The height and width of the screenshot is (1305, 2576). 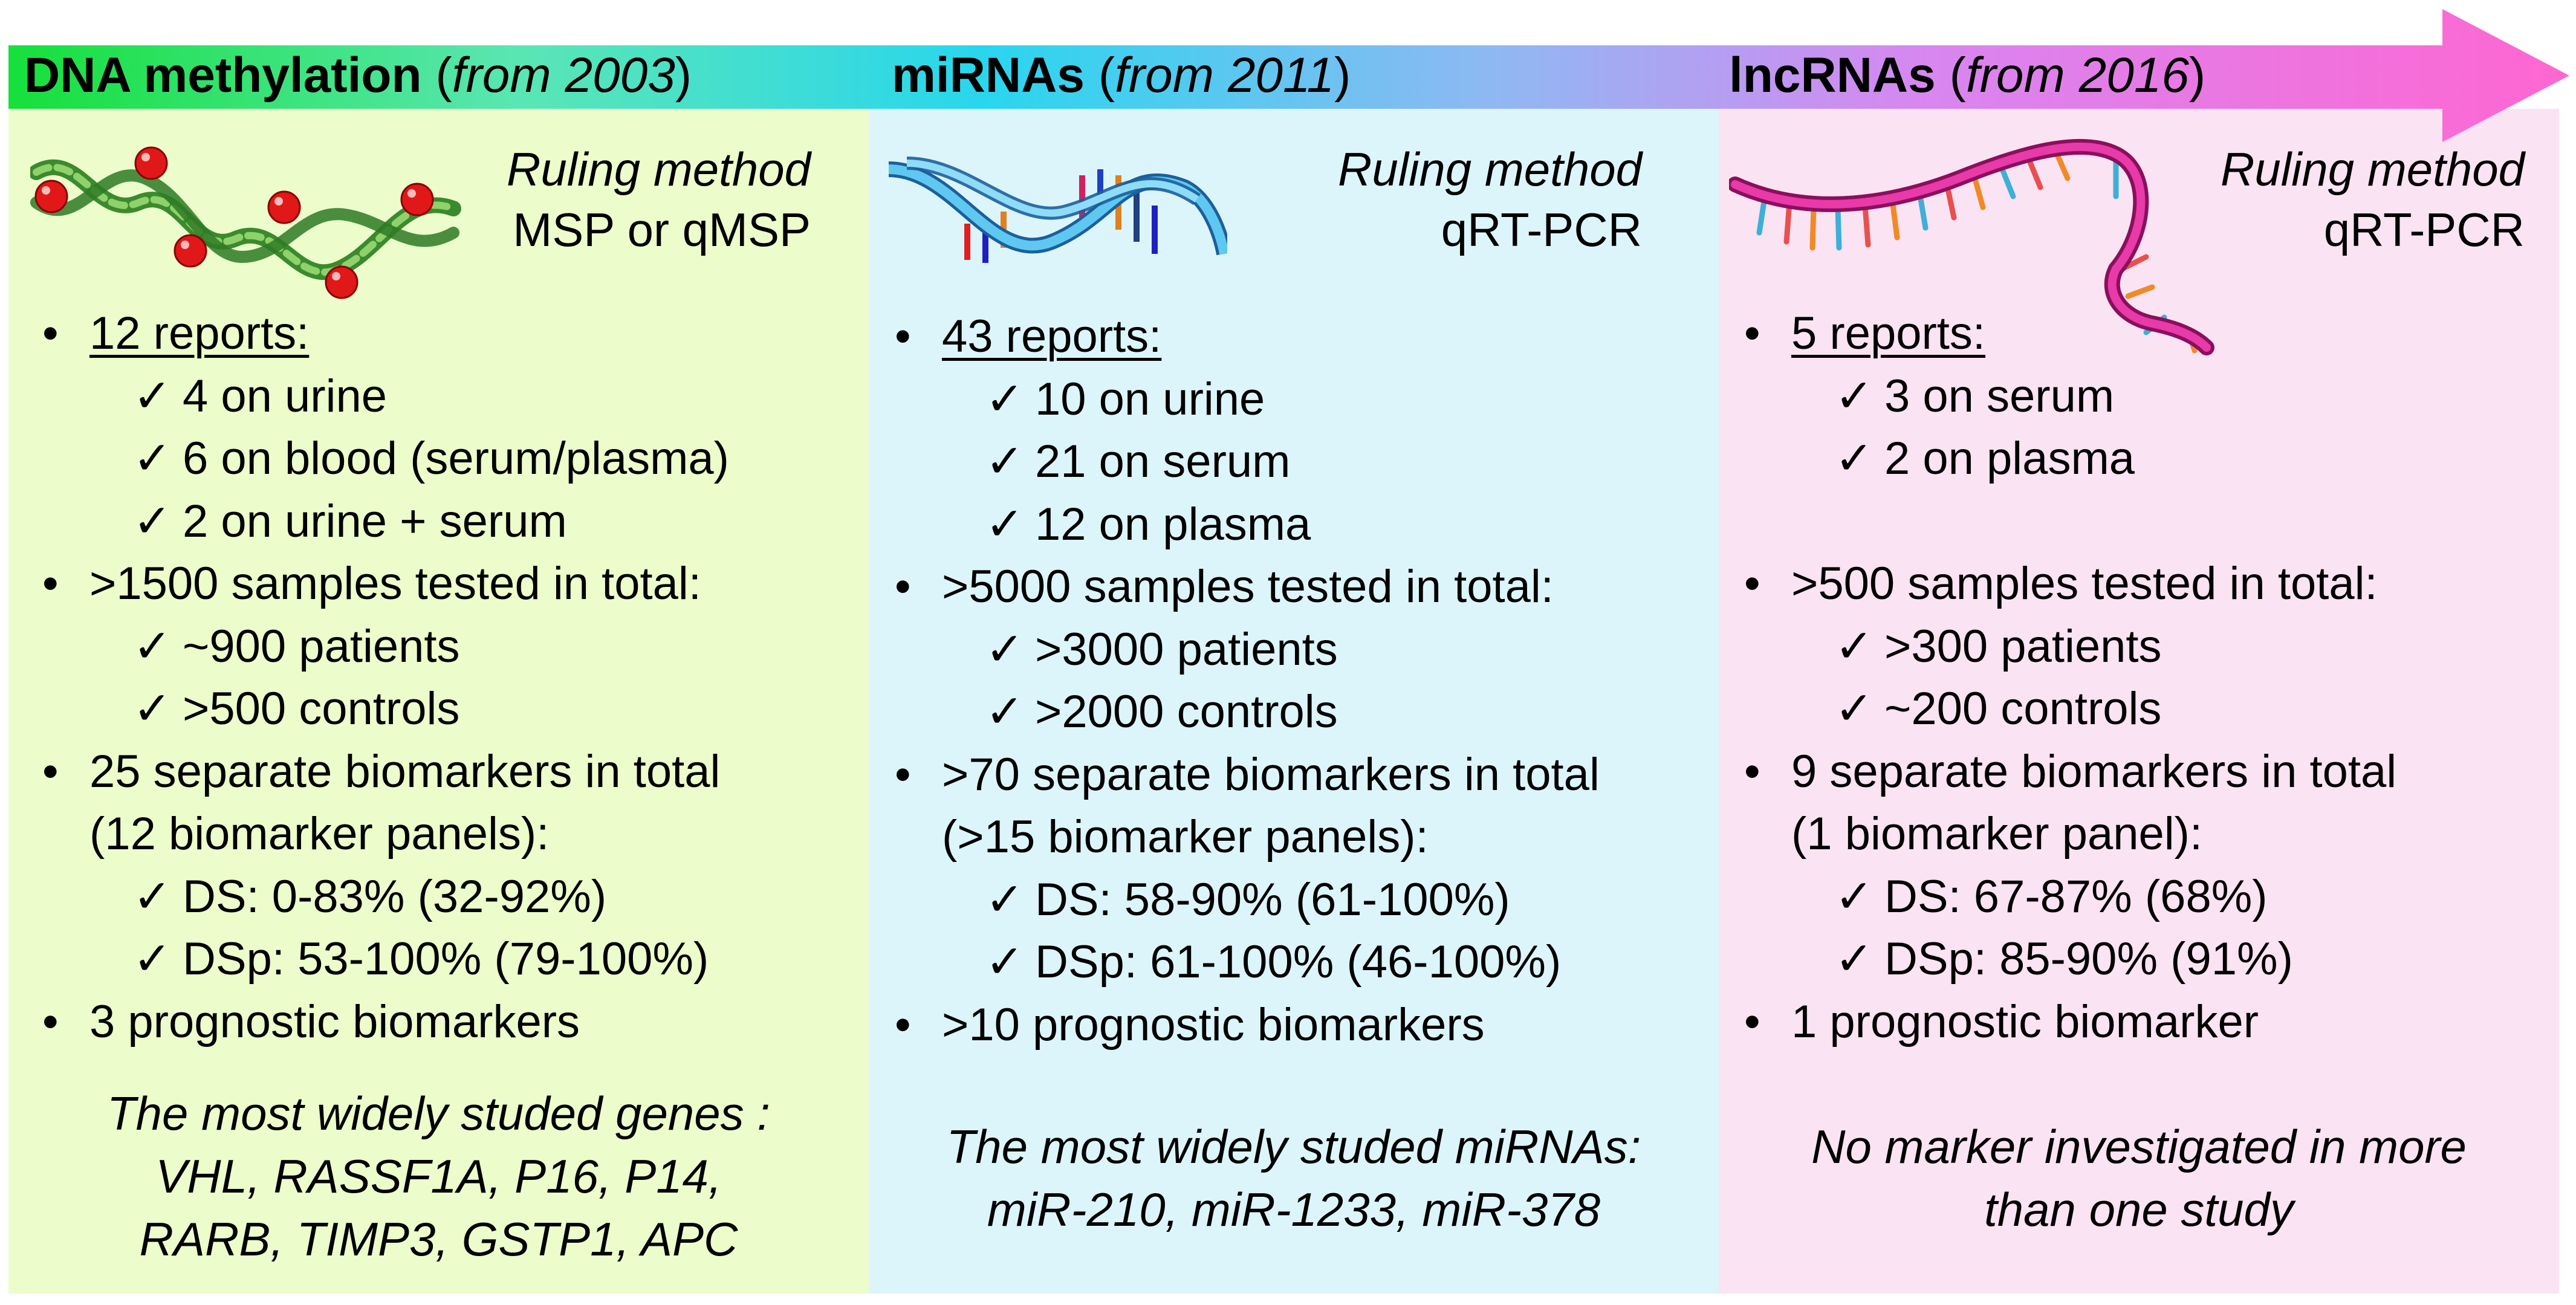 I want to click on ruling-method-mirna: Ruling method qRT-PCR, so click(x=1490, y=199).